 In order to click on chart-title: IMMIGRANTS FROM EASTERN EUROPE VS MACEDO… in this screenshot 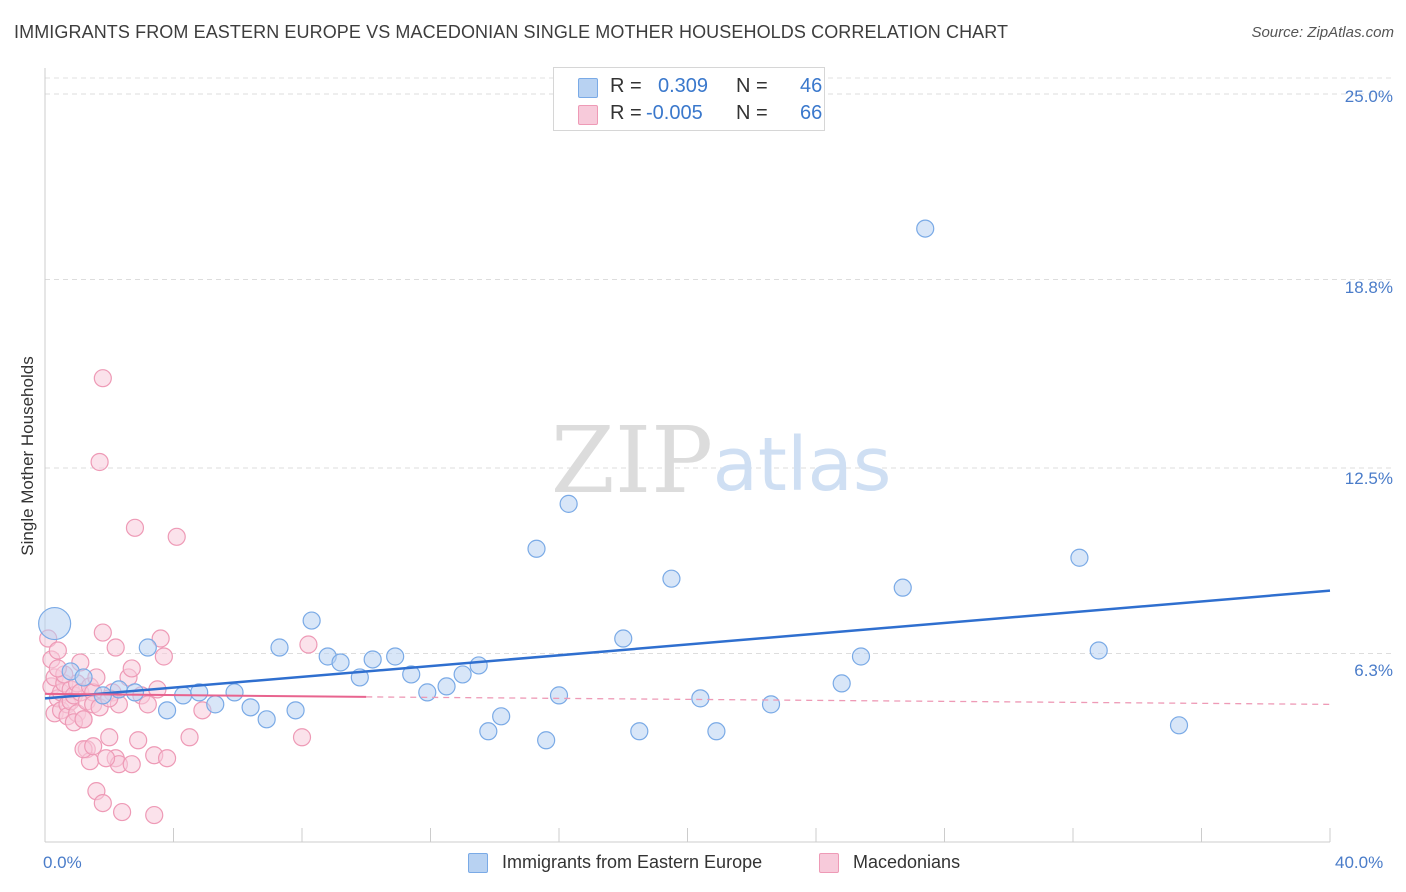, I will do `click(511, 32)`.